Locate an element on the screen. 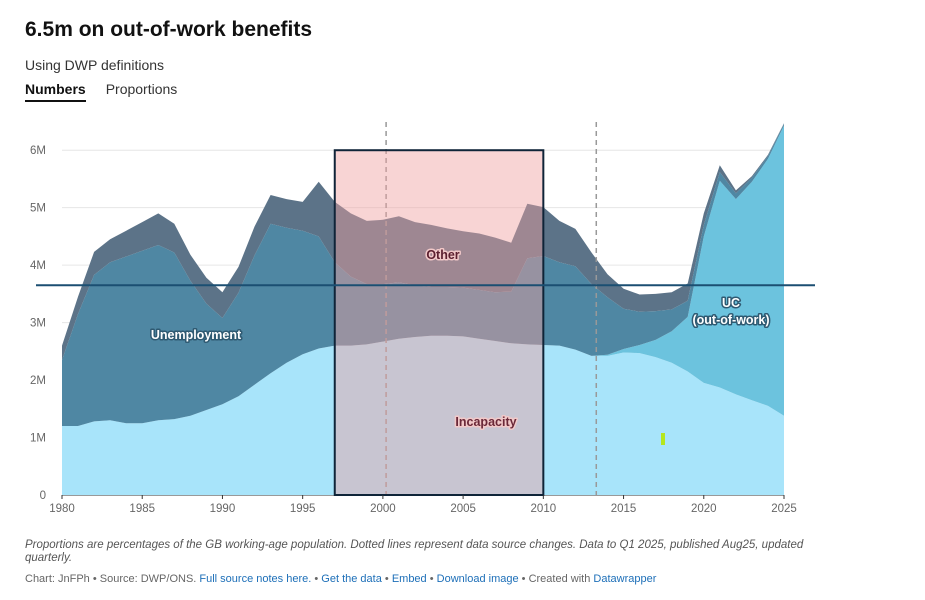 This screenshot has height=600, width=925. view-tabs: Numbers Proportions is located at coordinates (101, 91).